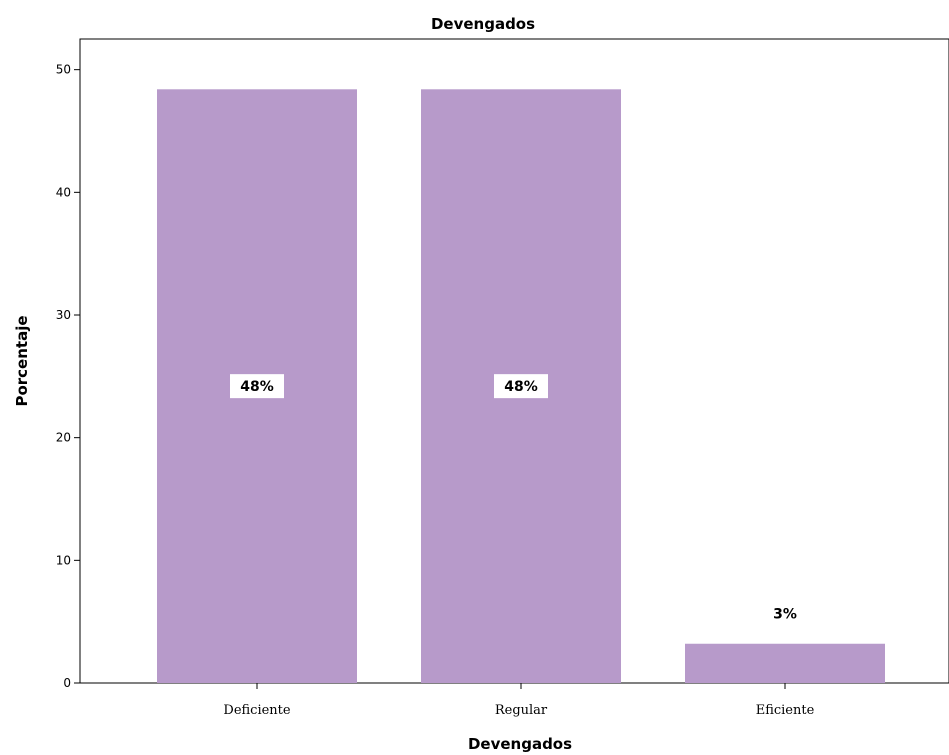 The height and width of the screenshot is (755, 949). Describe the element at coordinates (63, 192) in the screenshot. I see `y-tick-label: 40` at that location.